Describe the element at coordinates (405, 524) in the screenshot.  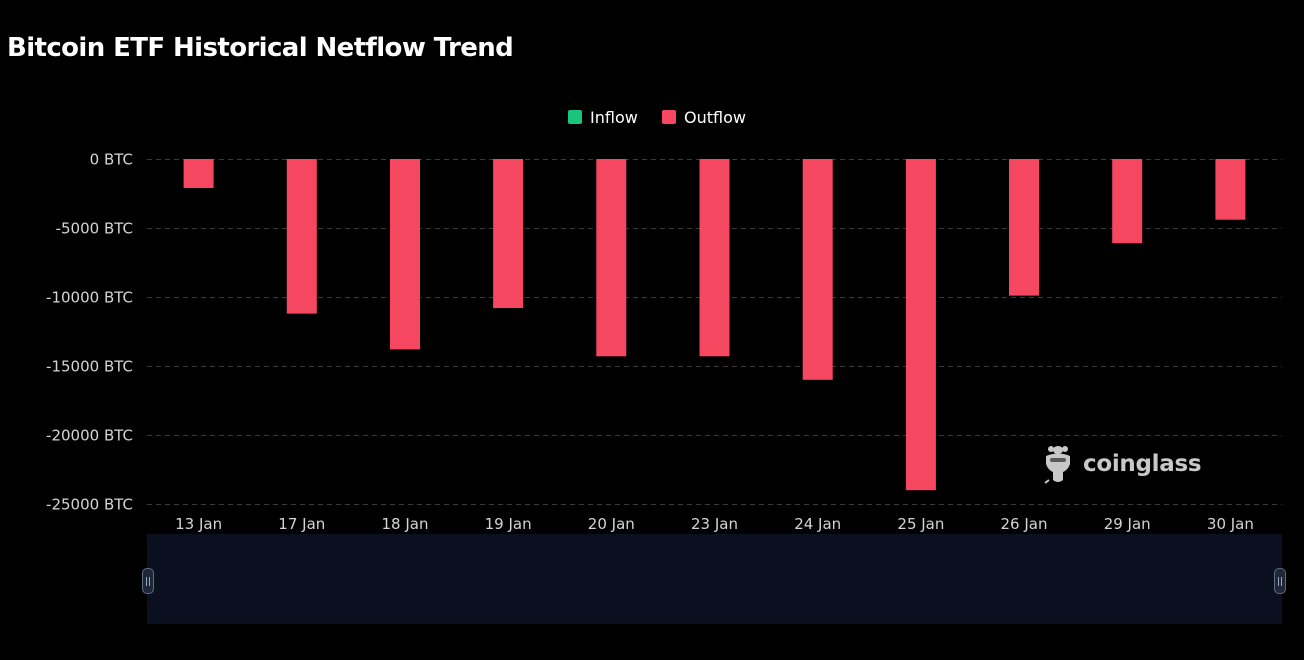
I see `x-tick-label: 18 Jan` at that location.